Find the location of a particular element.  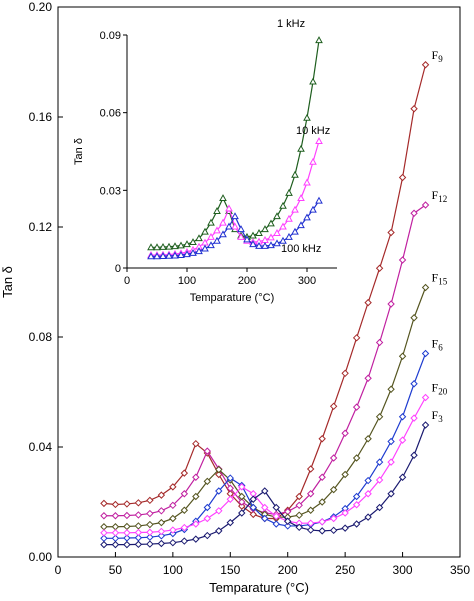

series-label: F6 is located at coordinates (438, 345).